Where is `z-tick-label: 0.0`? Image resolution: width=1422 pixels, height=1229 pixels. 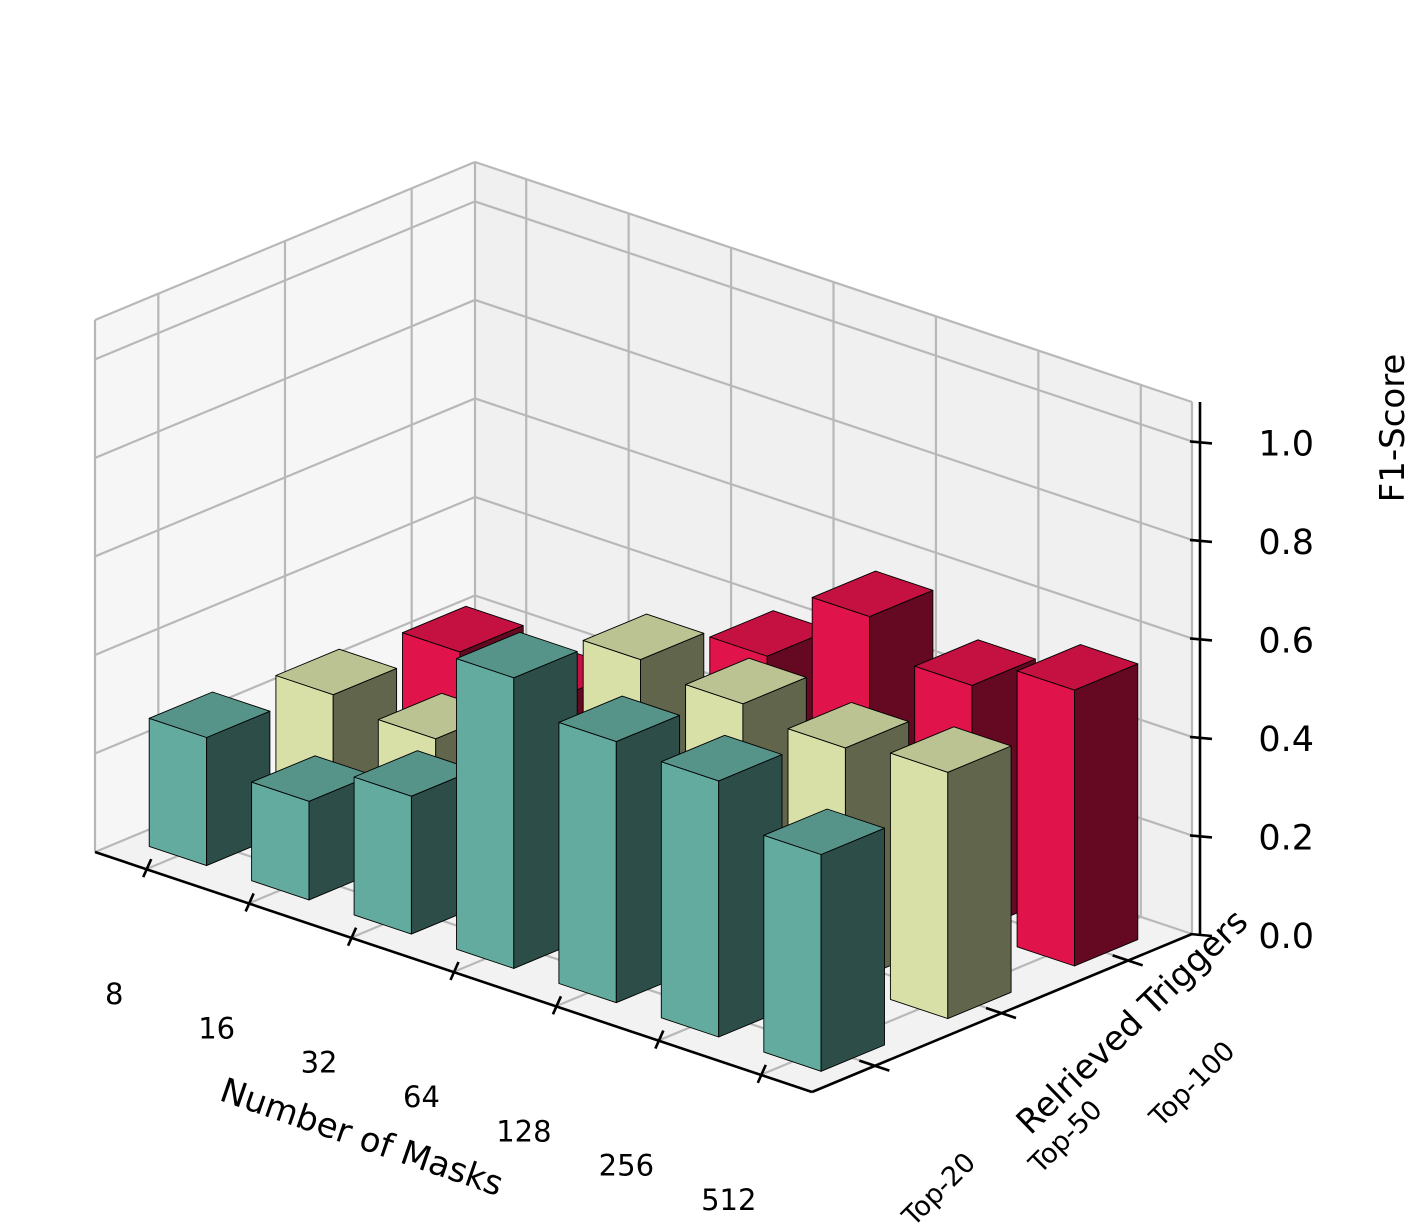 z-tick-label: 0.0 is located at coordinates (1286, 937).